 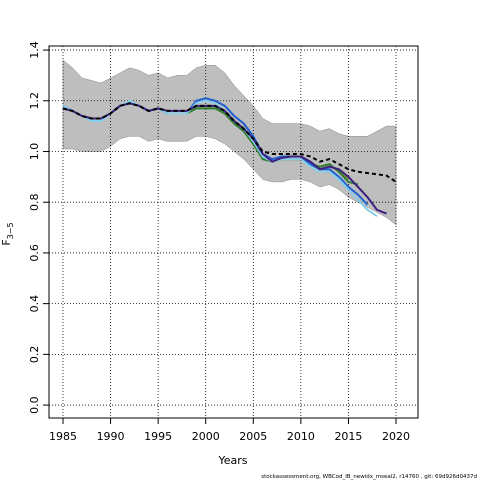 I want to click on y-tick-label: 0.6, so click(x=34, y=252).